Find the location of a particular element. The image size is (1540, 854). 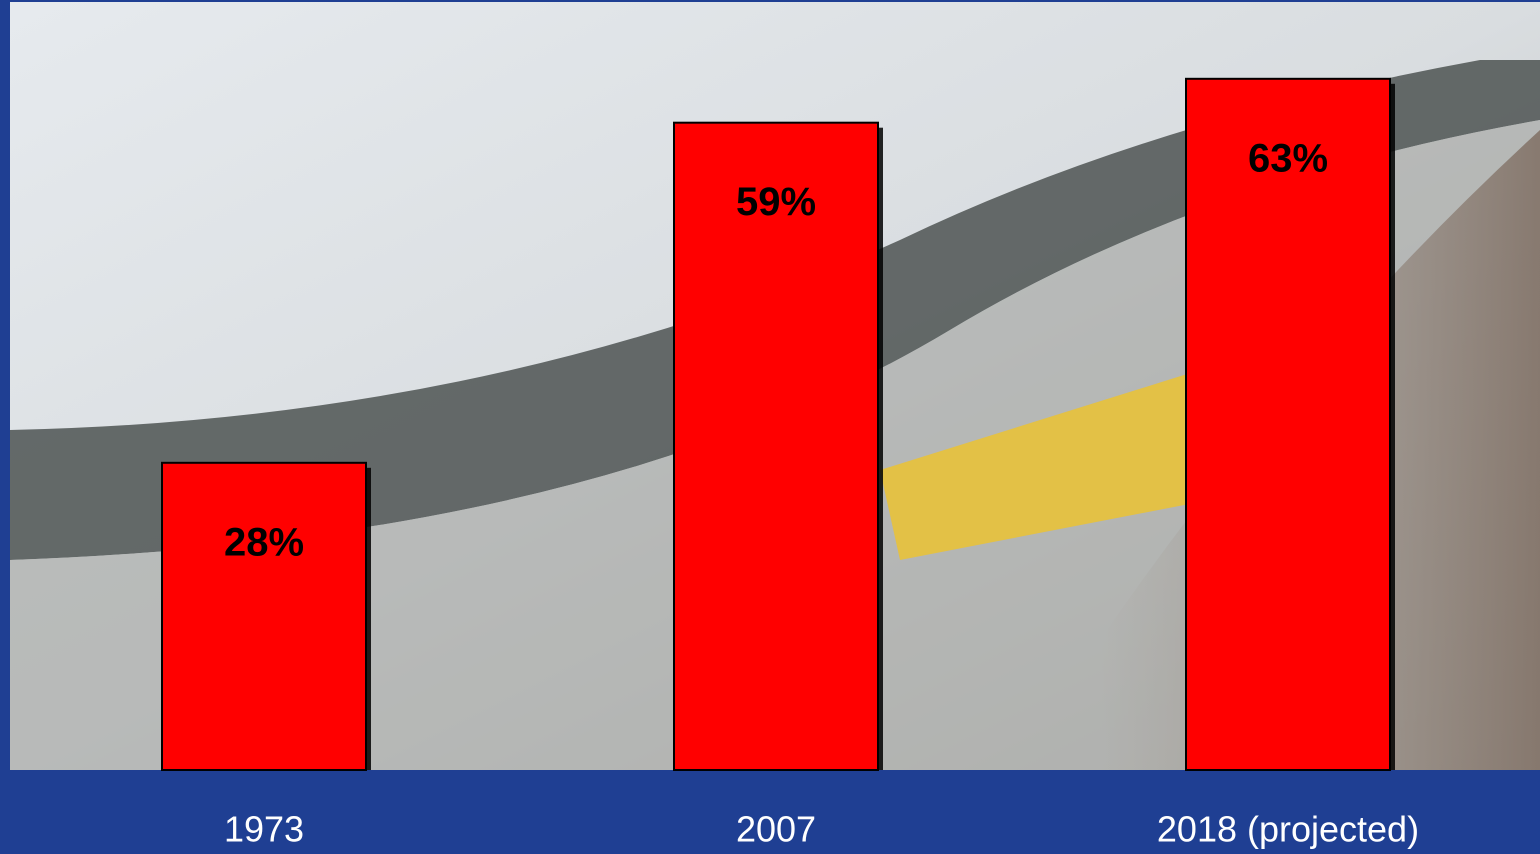

photo-pencil is located at coordinates (1045, 465).